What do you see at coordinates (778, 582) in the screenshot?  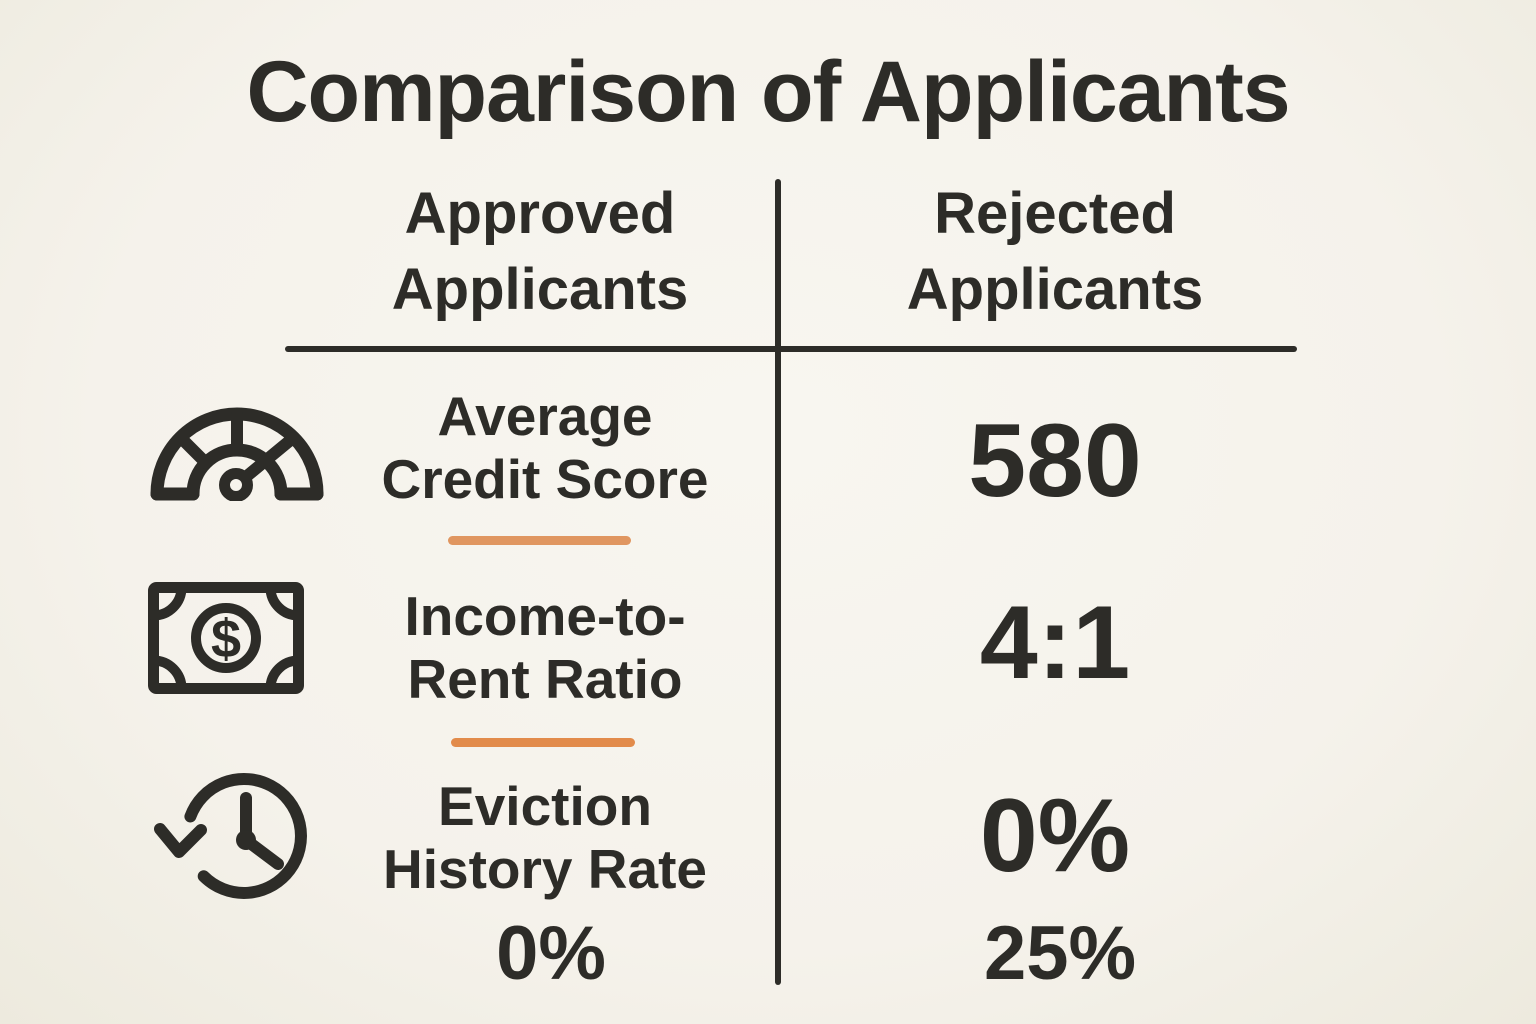 I see `column-divider-line` at bounding box center [778, 582].